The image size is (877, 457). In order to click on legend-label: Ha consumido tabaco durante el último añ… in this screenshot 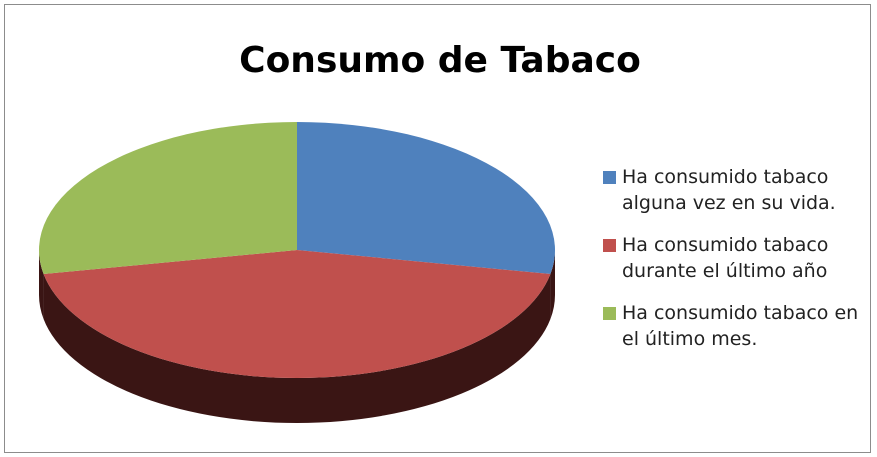, I will do `click(725, 258)`.